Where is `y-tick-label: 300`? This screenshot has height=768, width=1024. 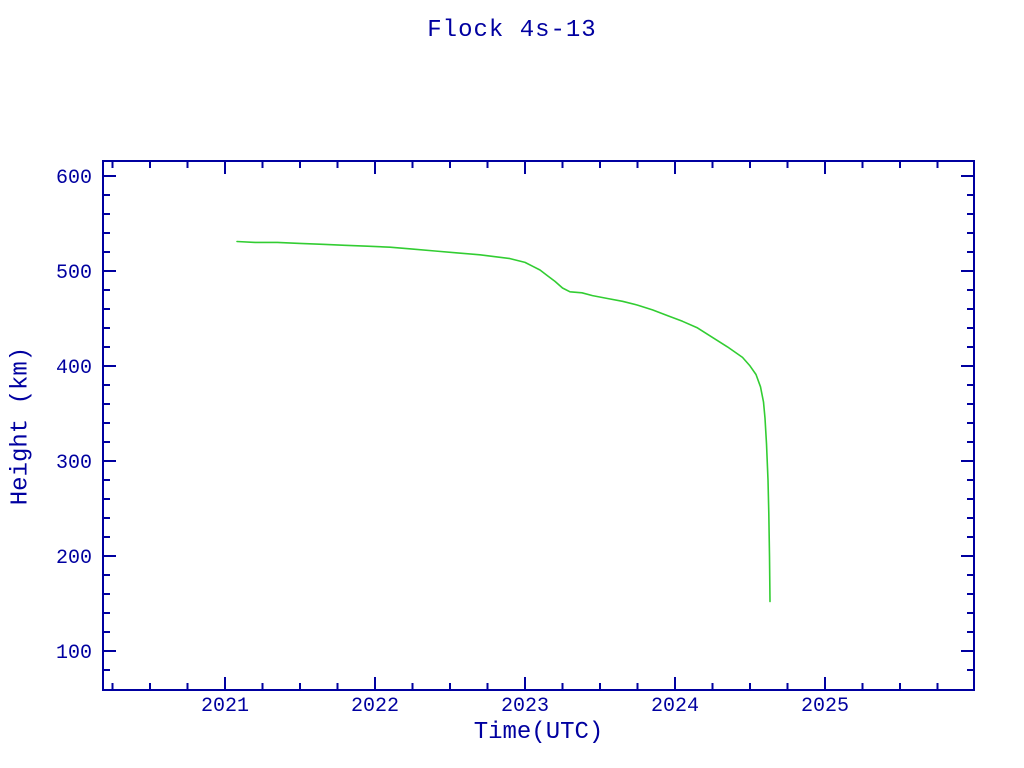 y-tick-label: 300 is located at coordinates (74, 463).